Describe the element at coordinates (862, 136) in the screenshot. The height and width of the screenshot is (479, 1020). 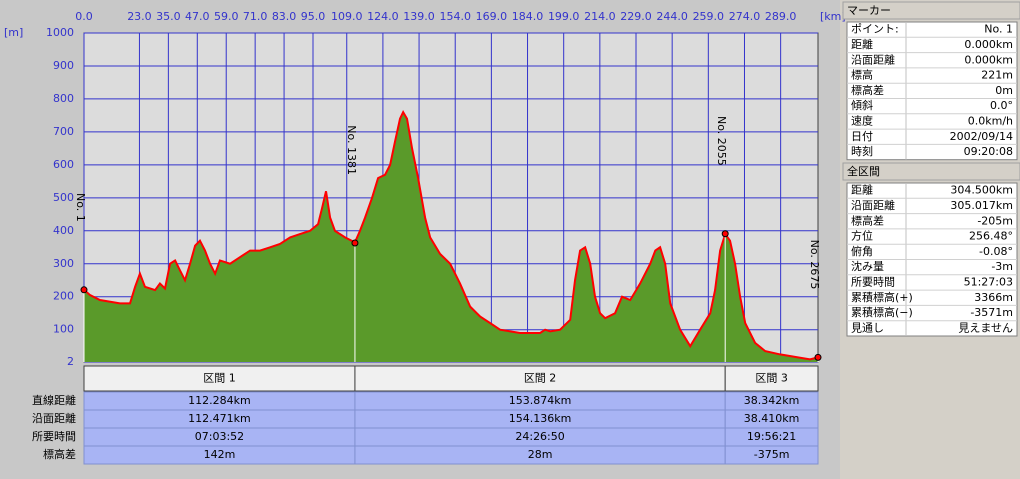
I see `panel-key: 日付` at that location.